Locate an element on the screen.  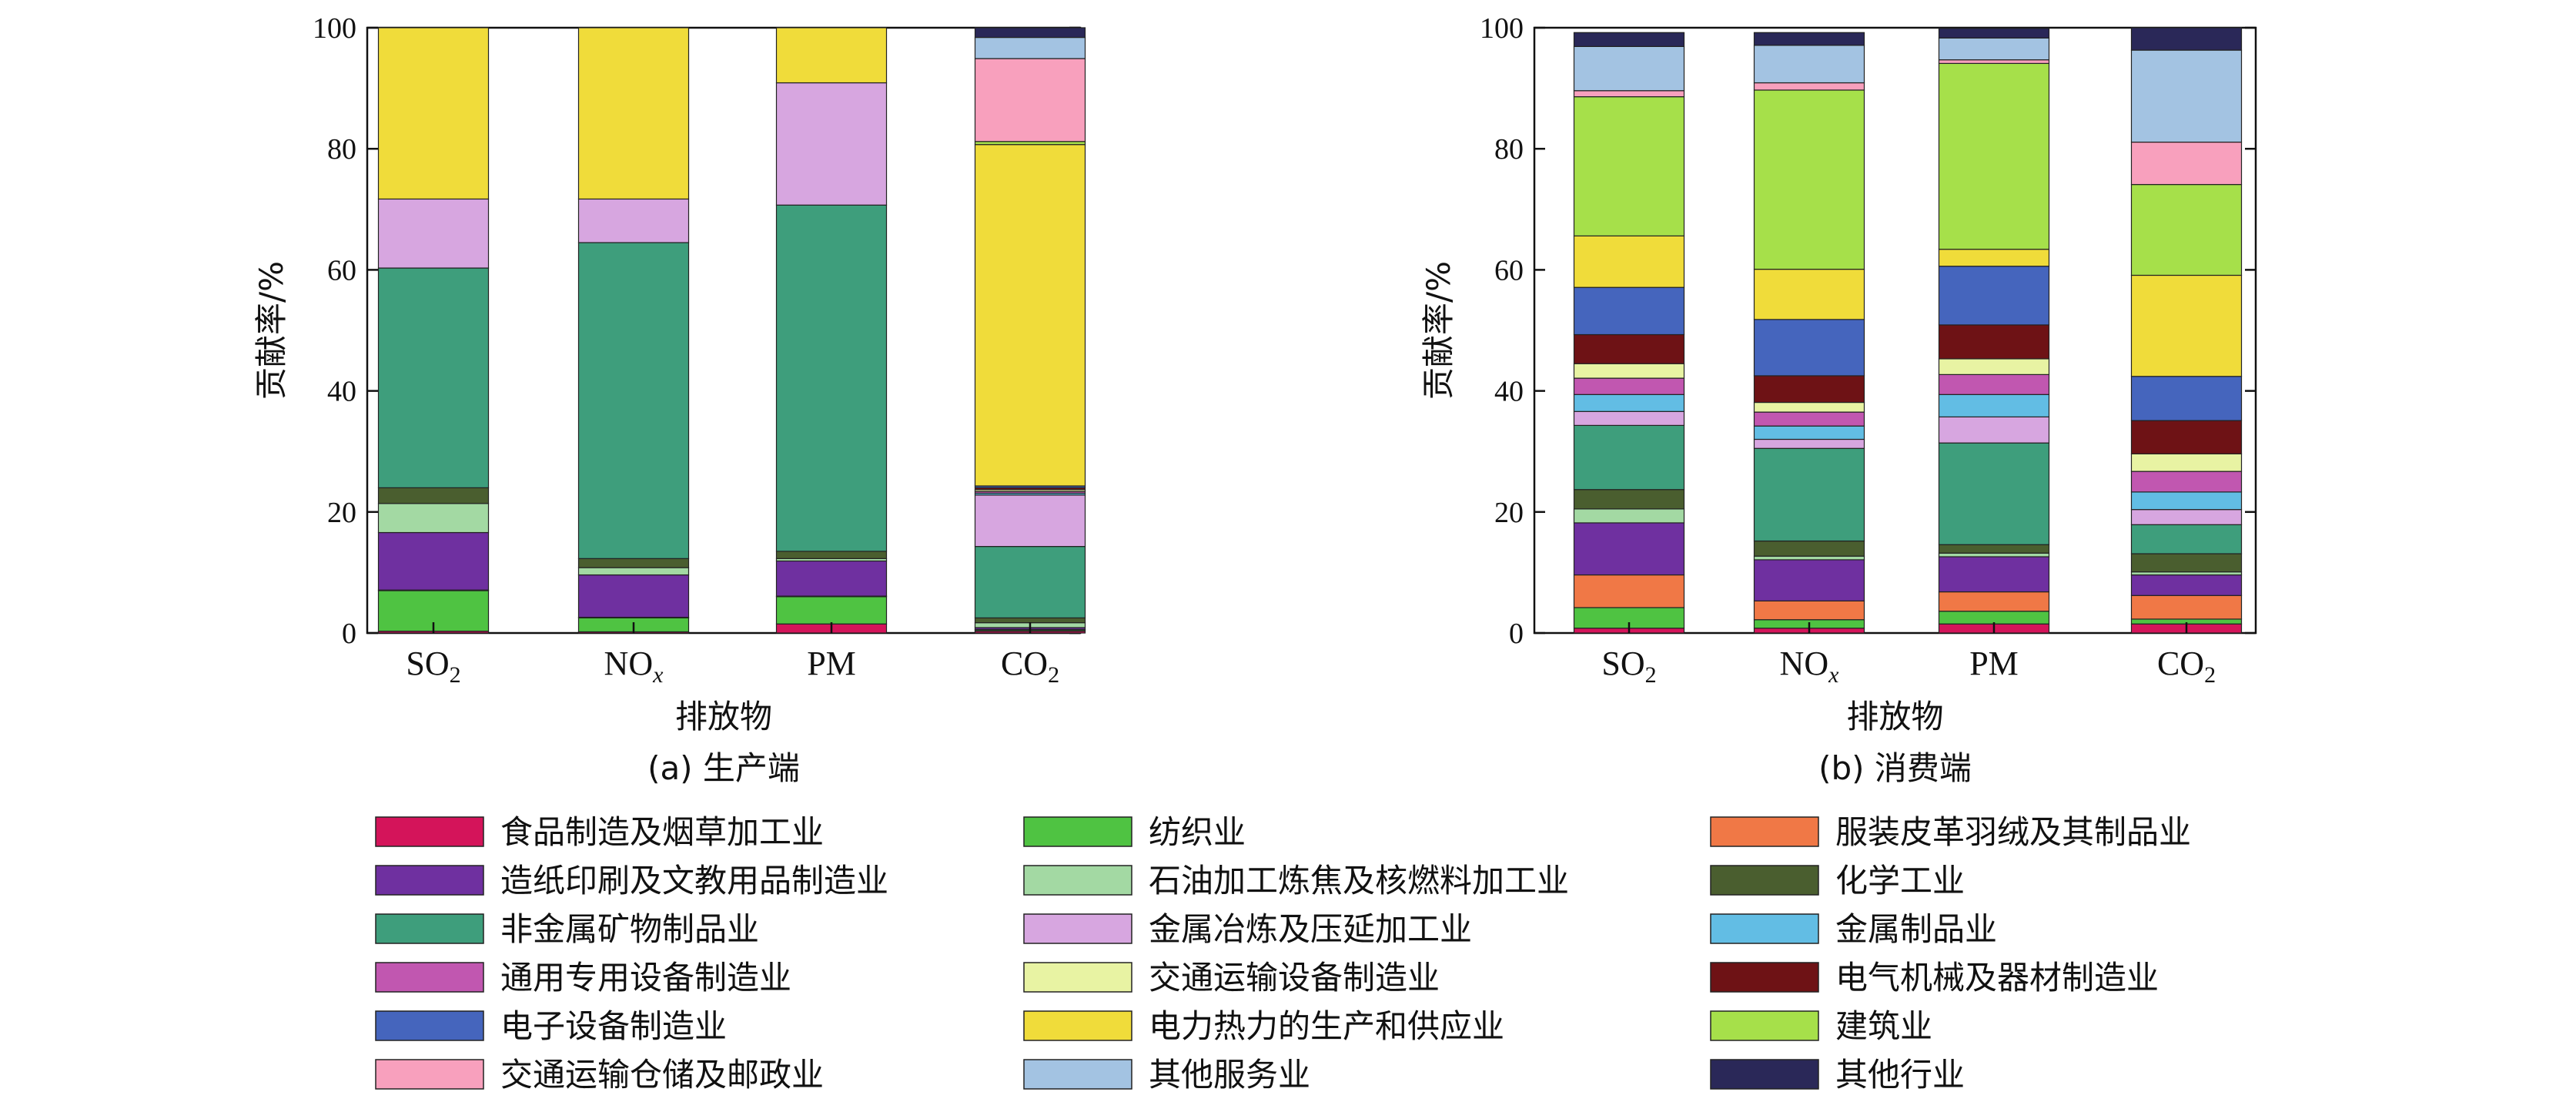
legend-label: 通用专用设备制造业 is located at coordinates (646, 977).